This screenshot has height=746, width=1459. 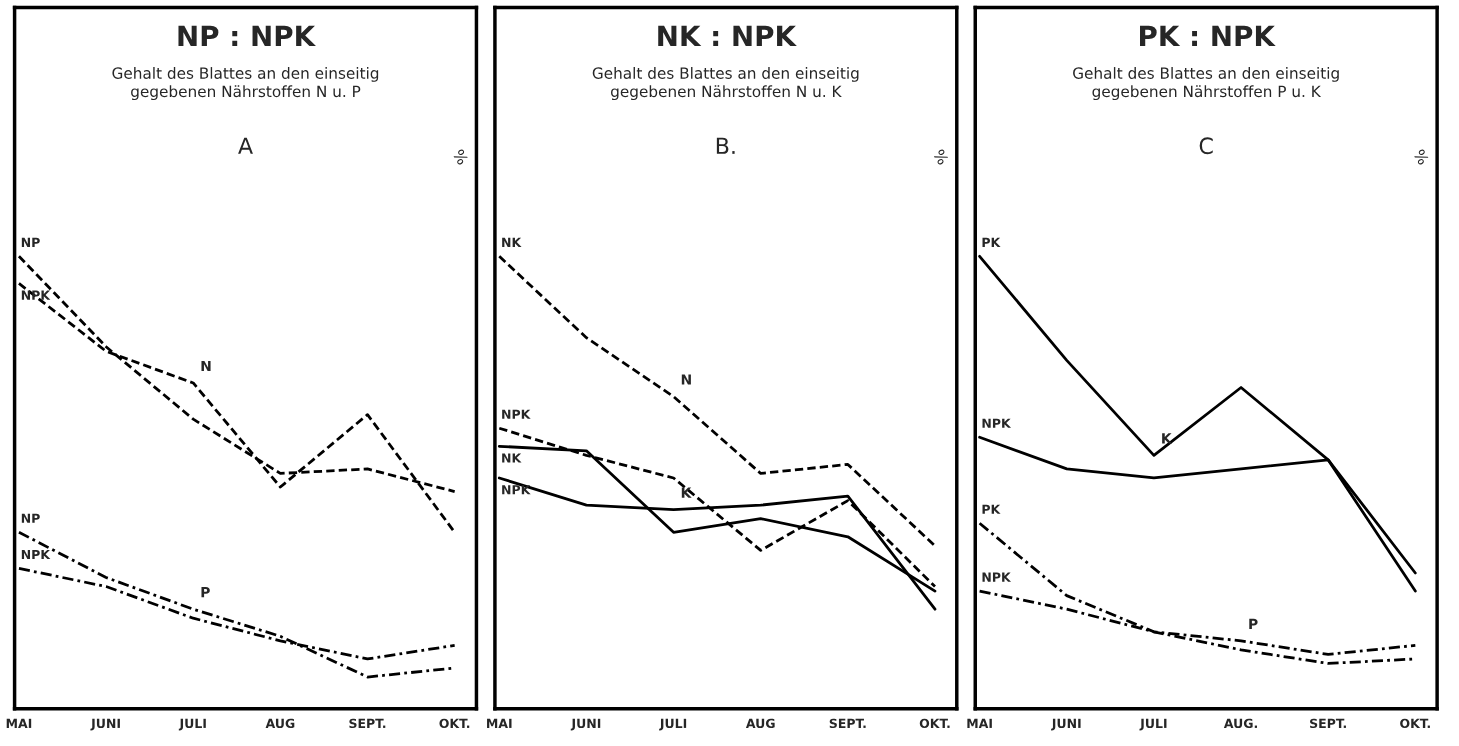 What do you see at coordinates (245, 145) in the screenshot?
I see `text: A` at bounding box center [245, 145].